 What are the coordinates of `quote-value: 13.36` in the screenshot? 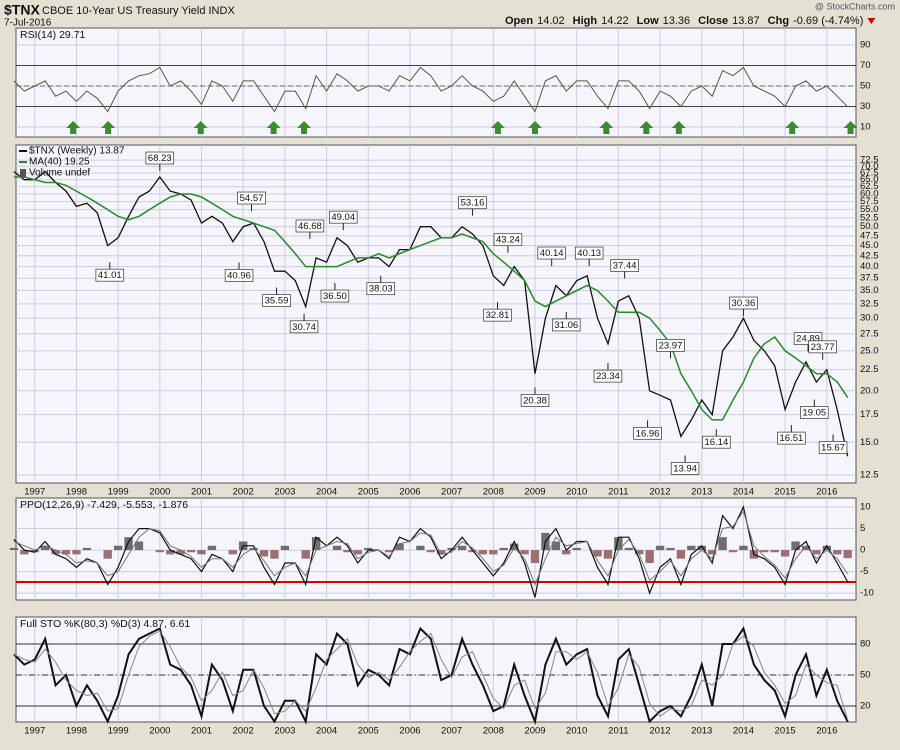 It's located at (677, 21).